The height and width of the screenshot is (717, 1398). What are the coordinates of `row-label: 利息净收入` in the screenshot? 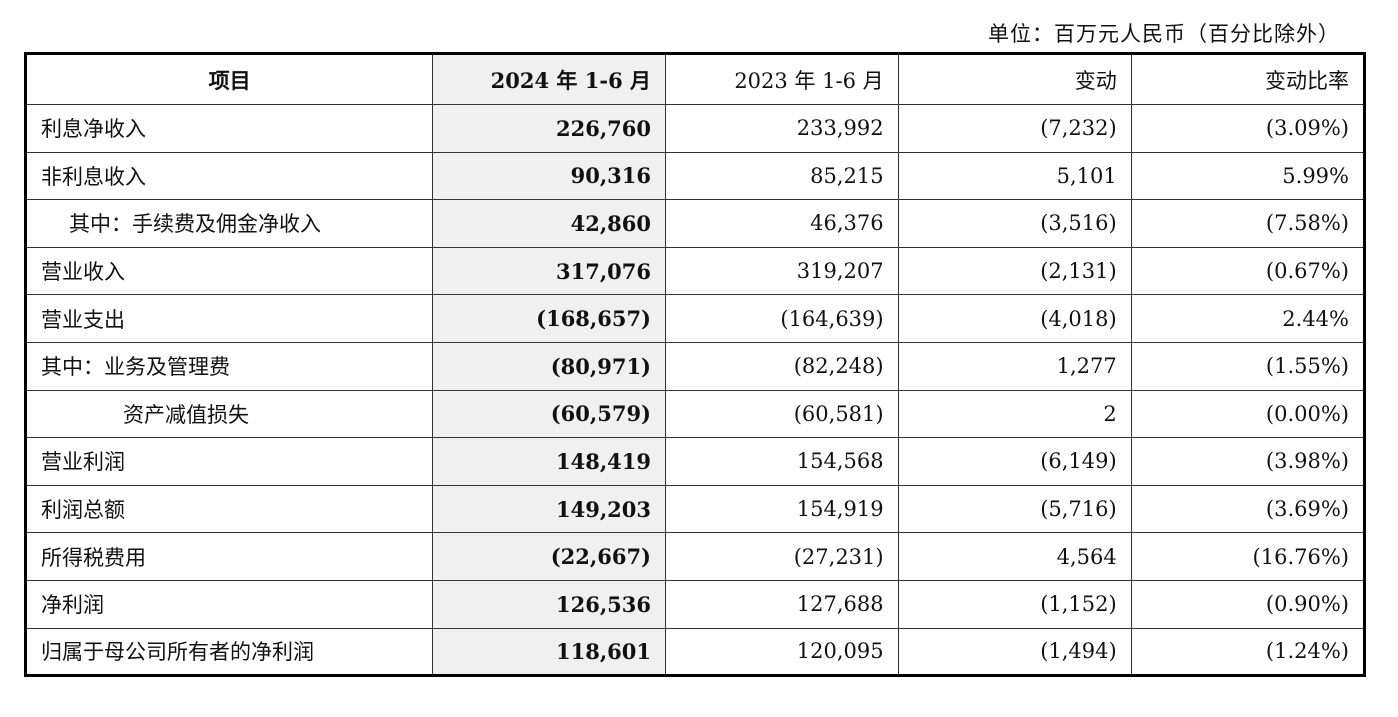 It's located at (229, 128).